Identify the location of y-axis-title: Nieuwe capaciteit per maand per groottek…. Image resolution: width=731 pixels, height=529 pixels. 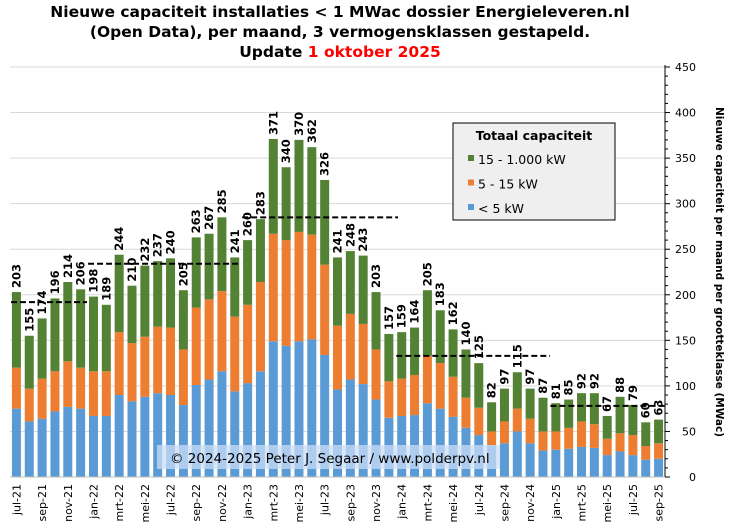
(719, 272).